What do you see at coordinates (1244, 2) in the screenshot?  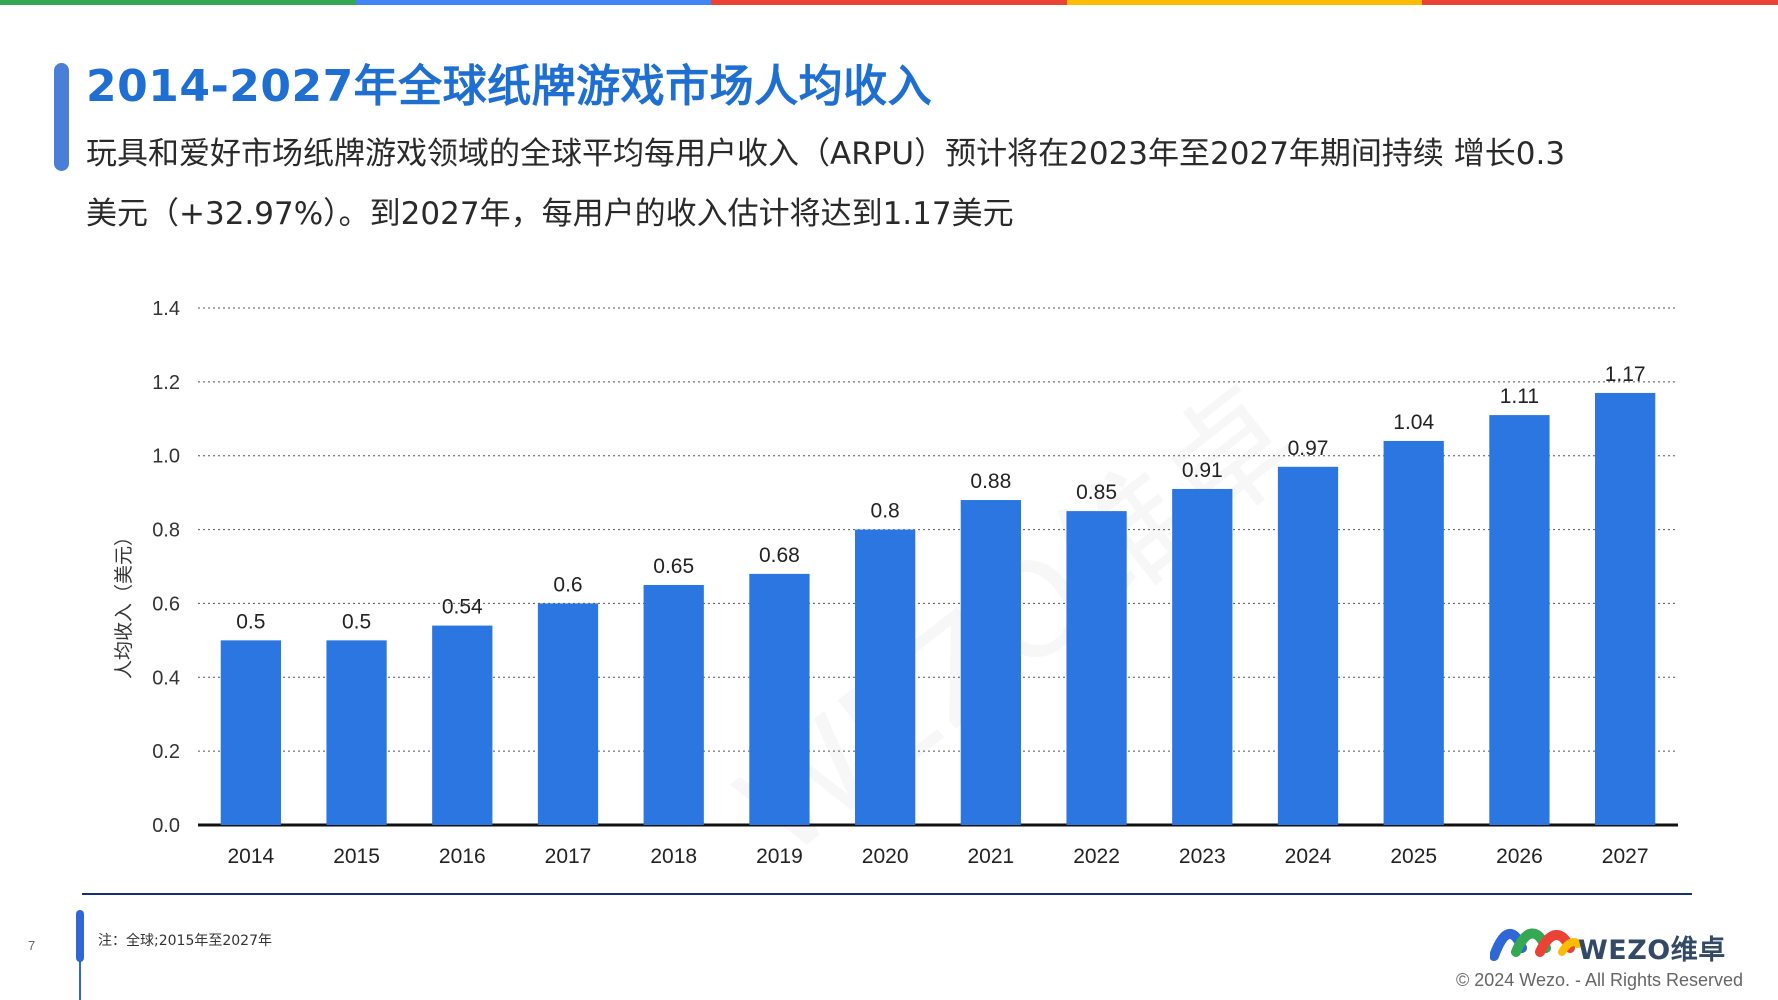 I see `stripe-yellow` at bounding box center [1244, 2].